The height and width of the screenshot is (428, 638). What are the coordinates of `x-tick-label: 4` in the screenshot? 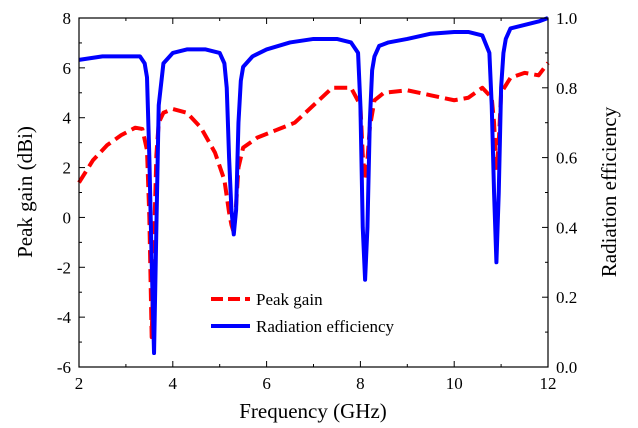 It's located at (173, 383).